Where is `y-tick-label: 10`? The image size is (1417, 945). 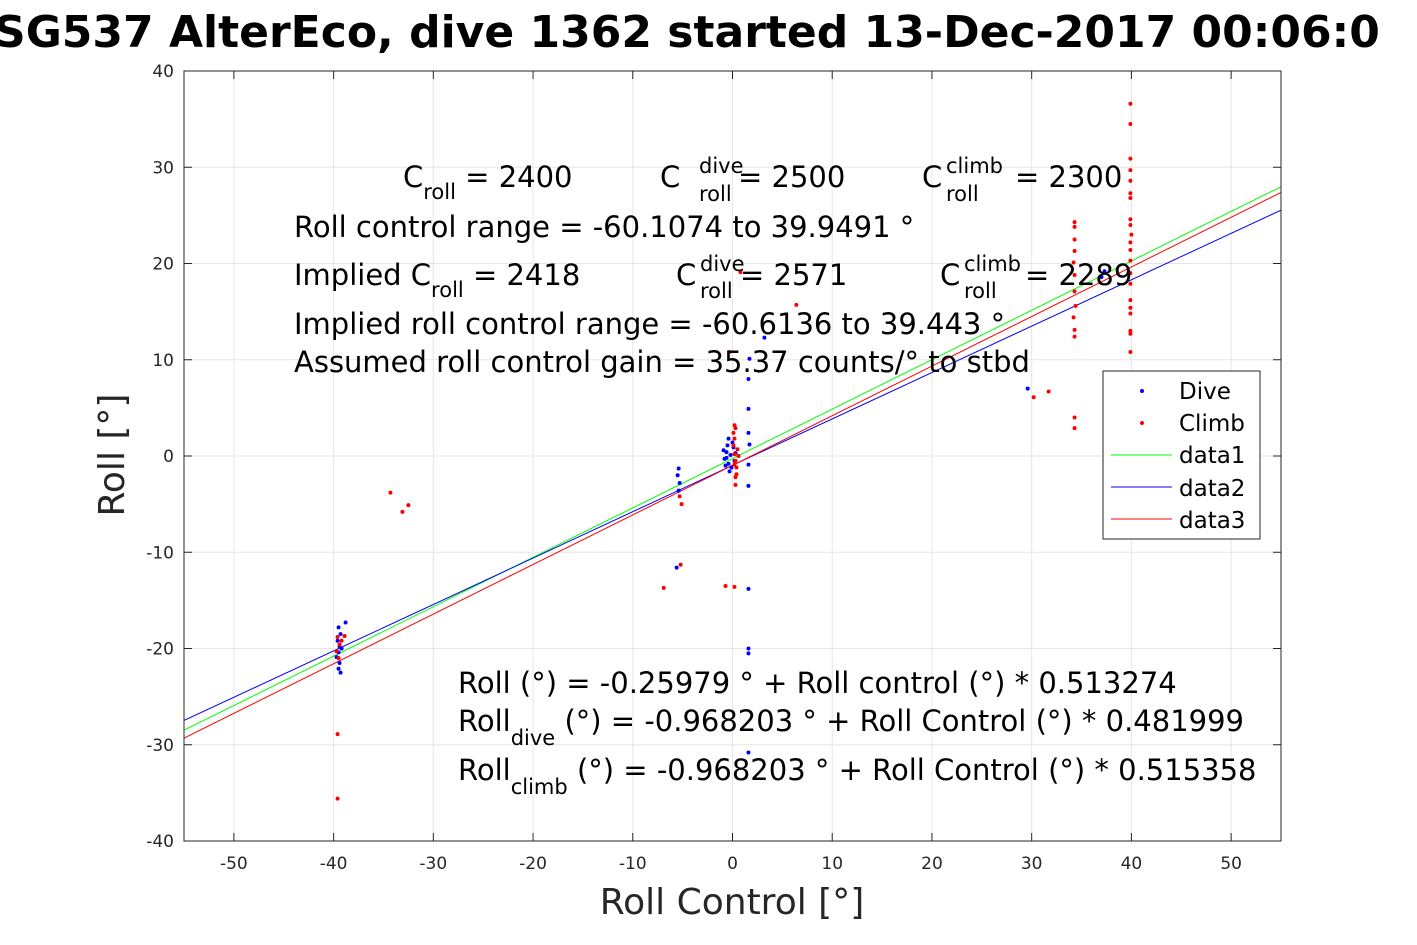 y-tick-label: 10 is located at coordinates (163, 361).